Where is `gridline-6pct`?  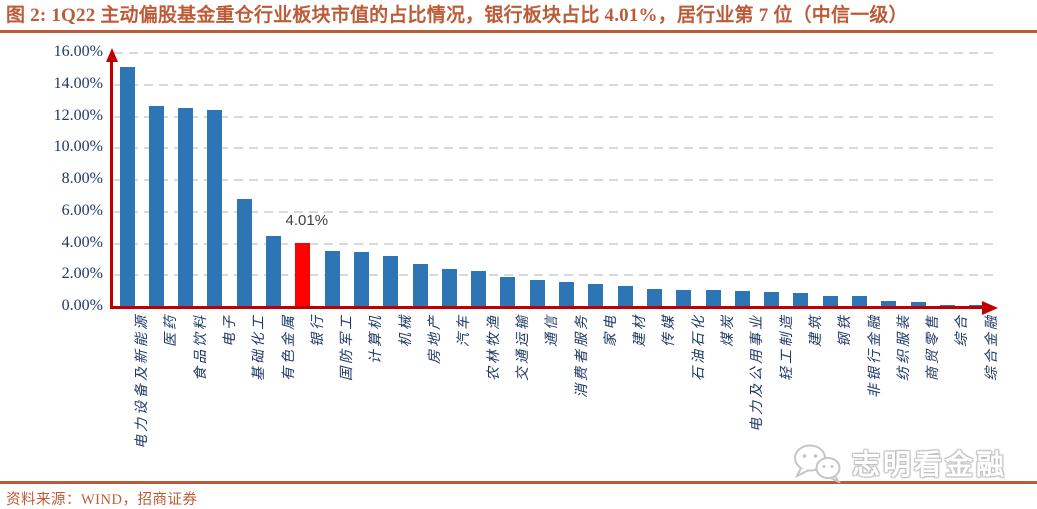 gridline-6pct is located at coordinates (554, 211).